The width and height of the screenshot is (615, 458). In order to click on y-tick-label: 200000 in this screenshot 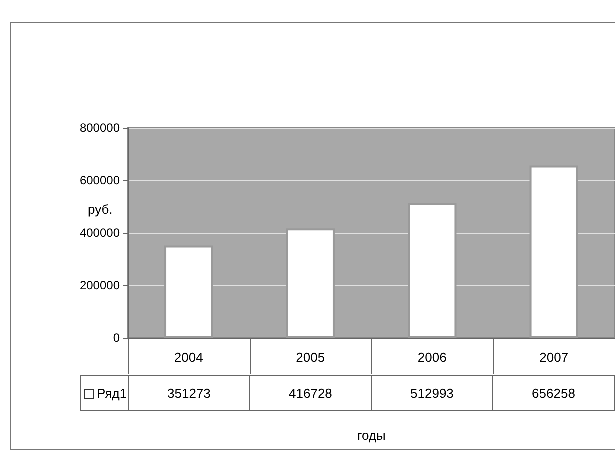, I will do `click(100, 285)`.